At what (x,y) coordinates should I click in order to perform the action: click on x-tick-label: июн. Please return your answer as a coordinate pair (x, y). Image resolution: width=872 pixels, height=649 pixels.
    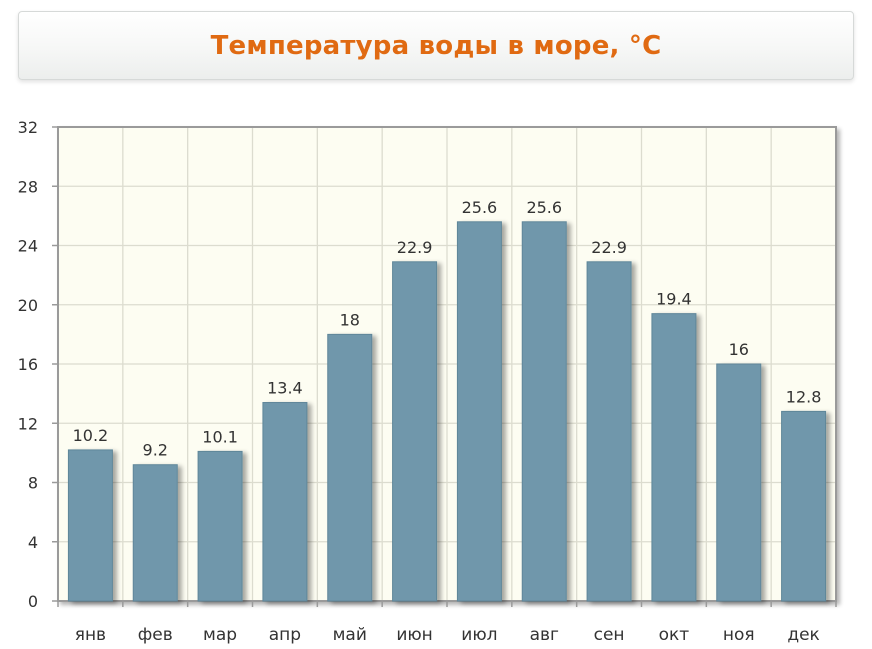
    Looking at the image, I should click on (414, 635).